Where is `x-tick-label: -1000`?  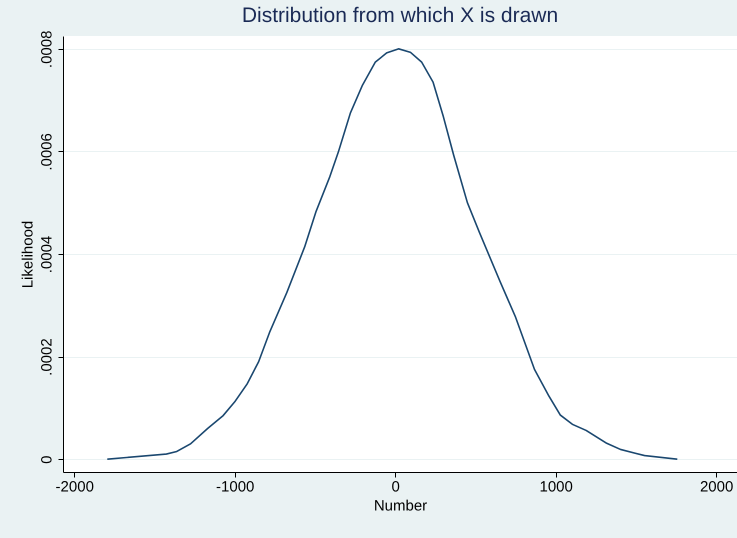 x-tick-label: -1000 is located at coordinates (235, 487).